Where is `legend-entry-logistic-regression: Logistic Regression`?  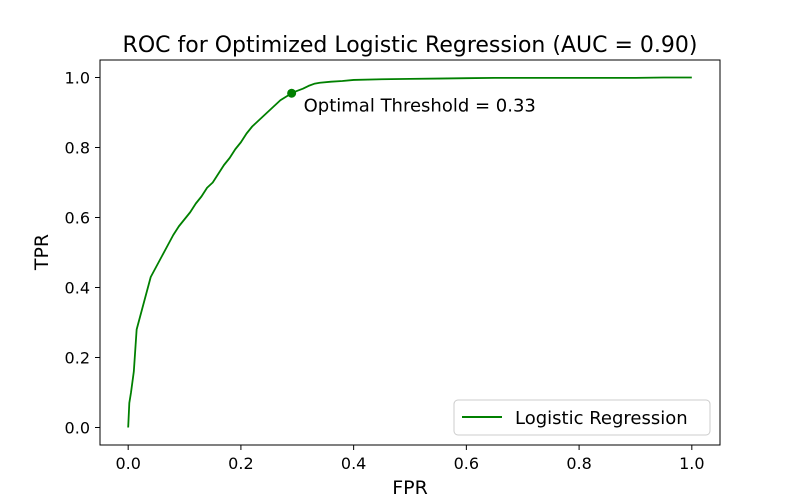 legend-entry-logistic-regression: Logistic Regression is located at coordinates (601, 418).